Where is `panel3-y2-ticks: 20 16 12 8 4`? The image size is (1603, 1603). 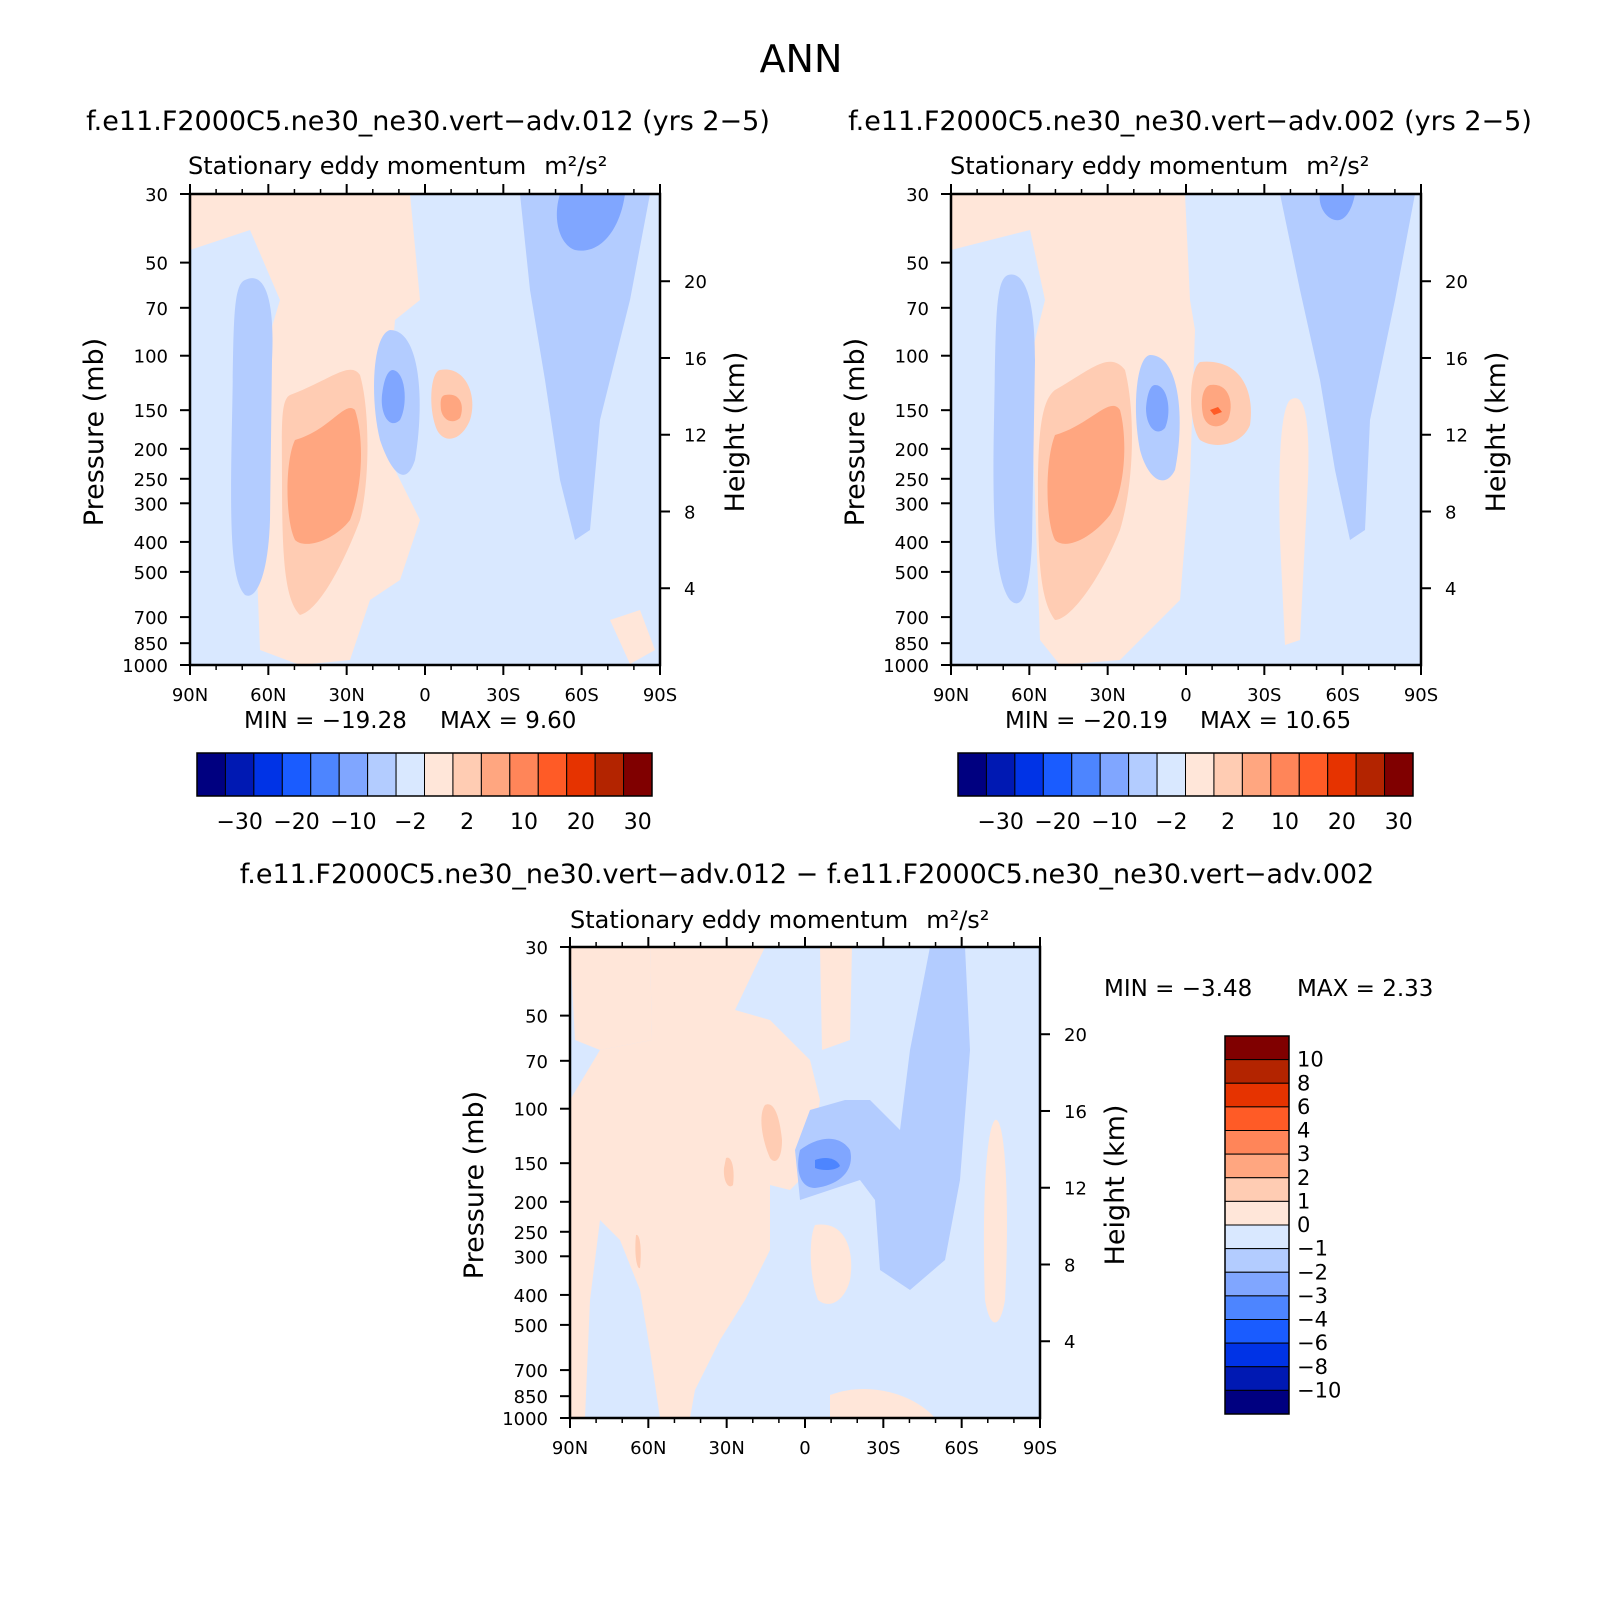 panel3-y2-ticks: 20 16 12 8 4 is located at coordinates (1063, 1189).